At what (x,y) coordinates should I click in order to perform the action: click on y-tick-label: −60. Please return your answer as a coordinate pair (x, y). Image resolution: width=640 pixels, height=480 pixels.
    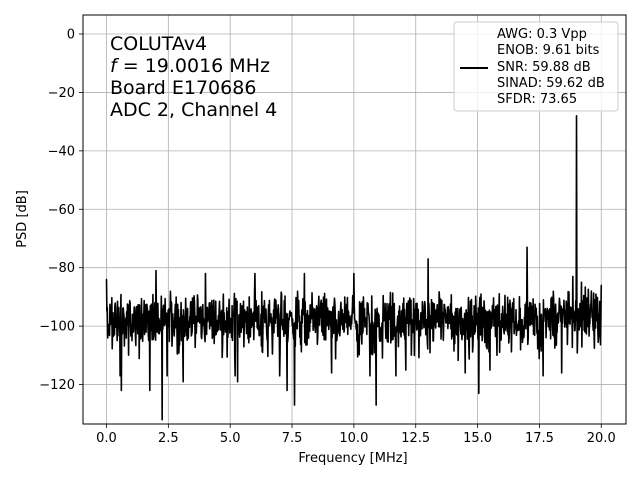
    Looking at the image, I should click on (61, 210).